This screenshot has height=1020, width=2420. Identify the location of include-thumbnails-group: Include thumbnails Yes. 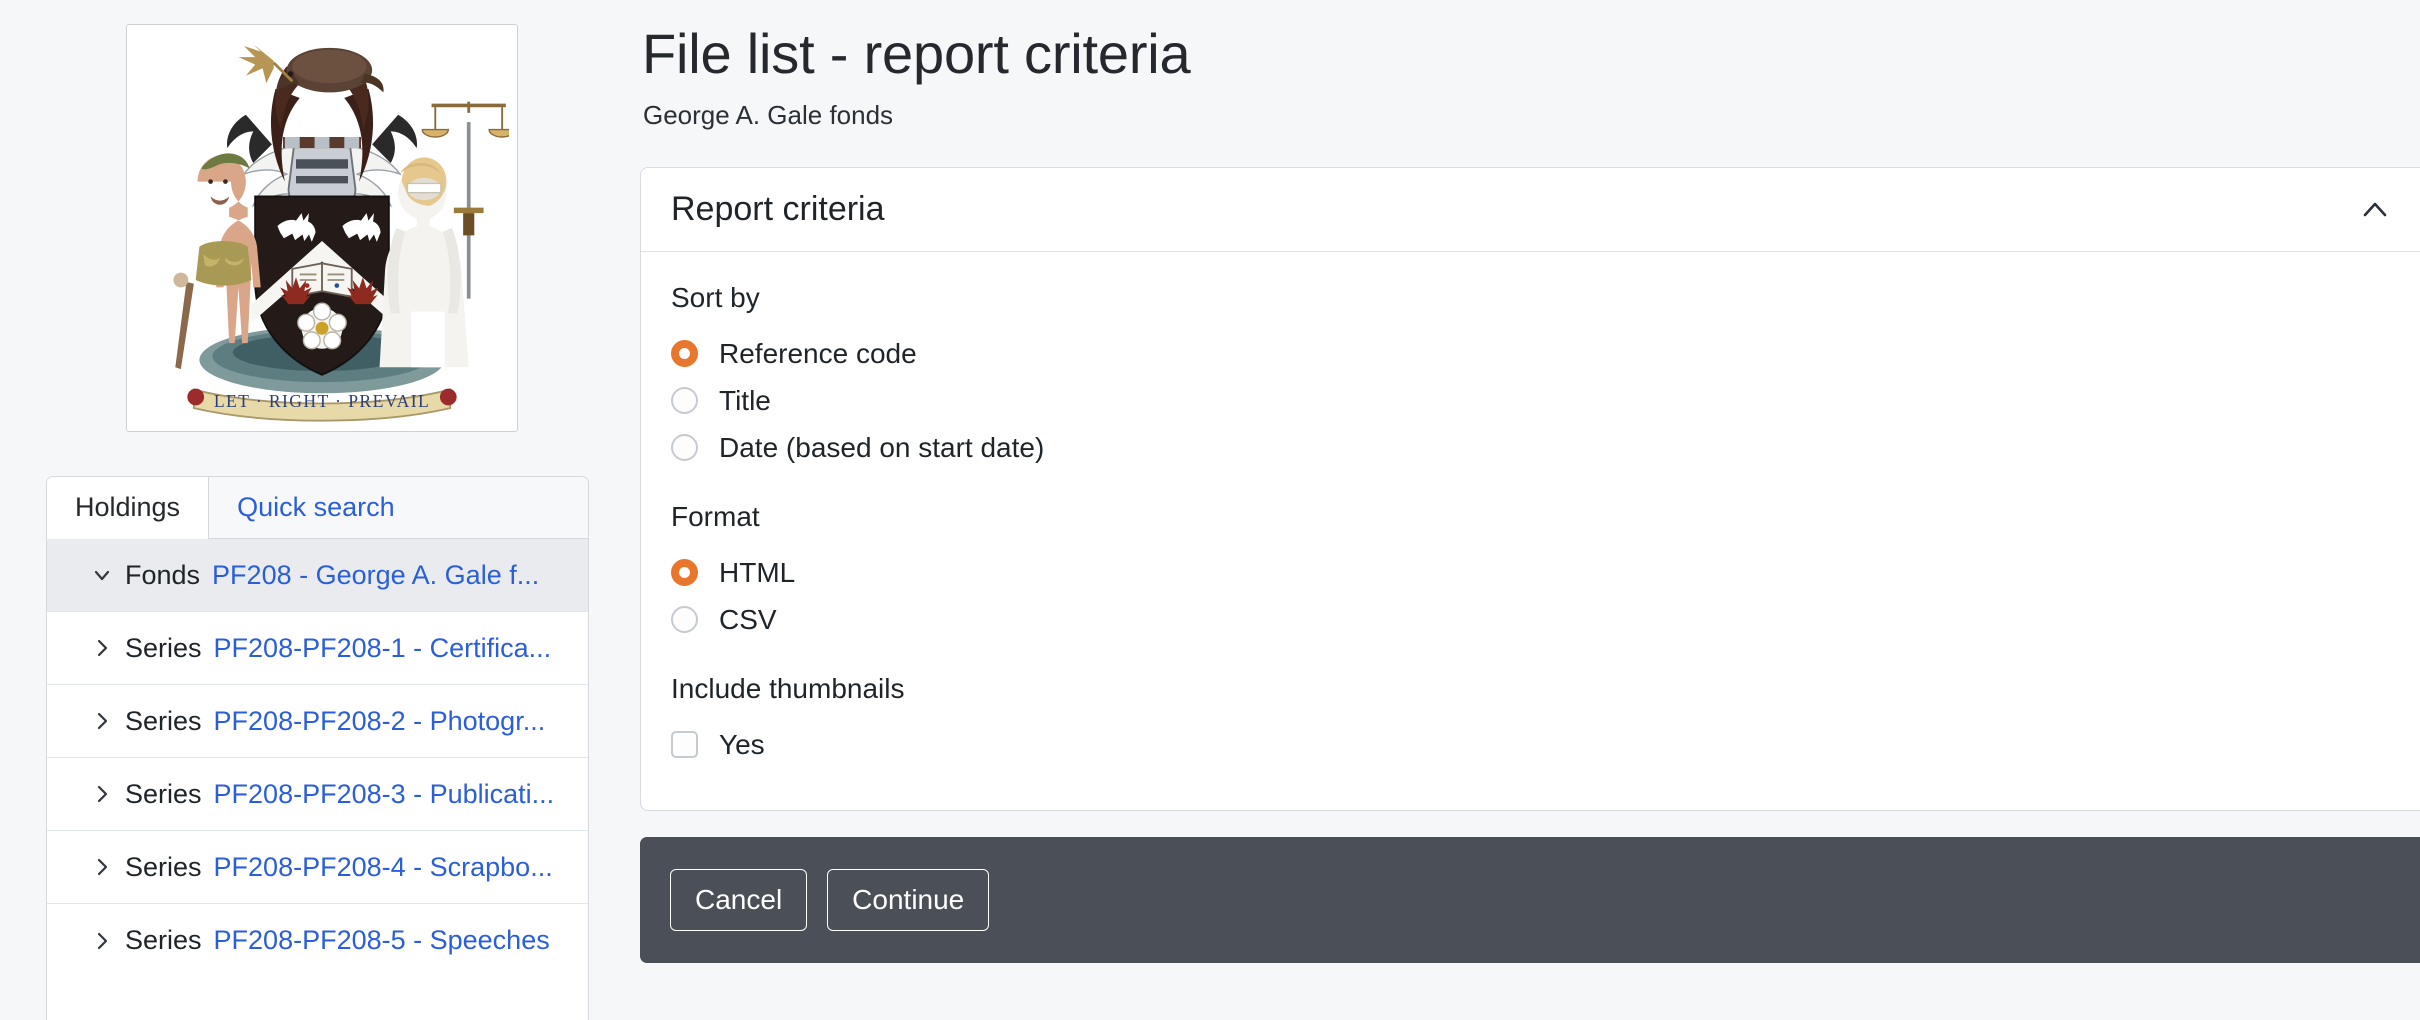
(1535, 720).